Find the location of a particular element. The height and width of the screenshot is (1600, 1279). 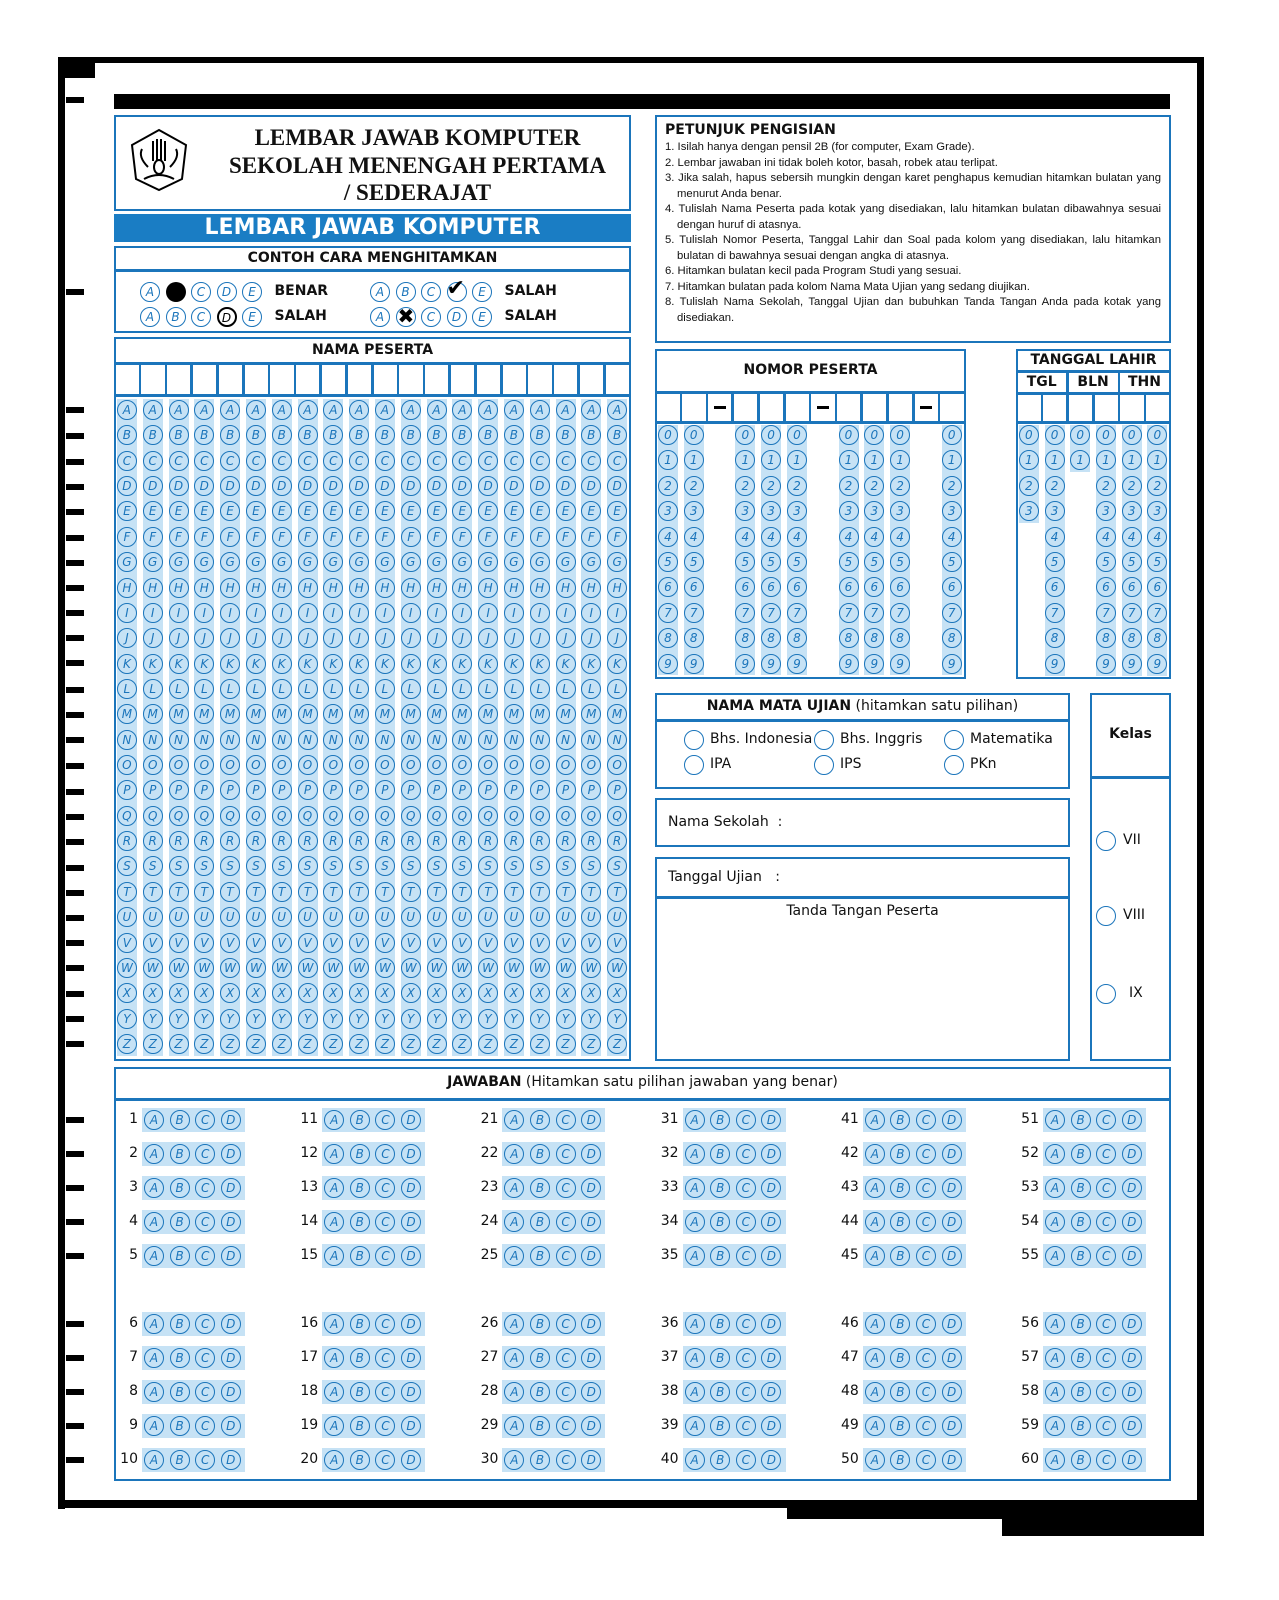

nomor-bubble-8: 8 is located at coordinates (796, 638).